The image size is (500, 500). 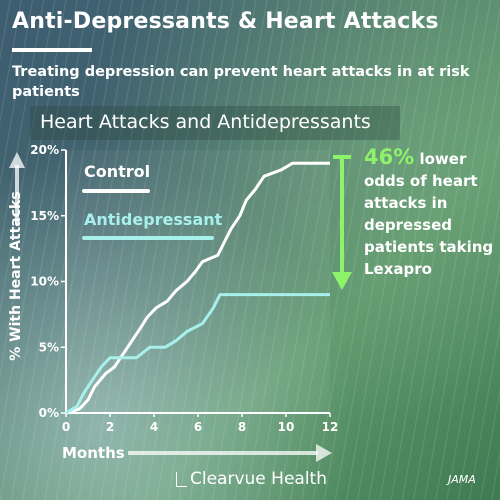 What do you see at coordinates (389, 157) in the screenshot?
I see `annotation-percent: 46%` at bounding box center [389, 157].